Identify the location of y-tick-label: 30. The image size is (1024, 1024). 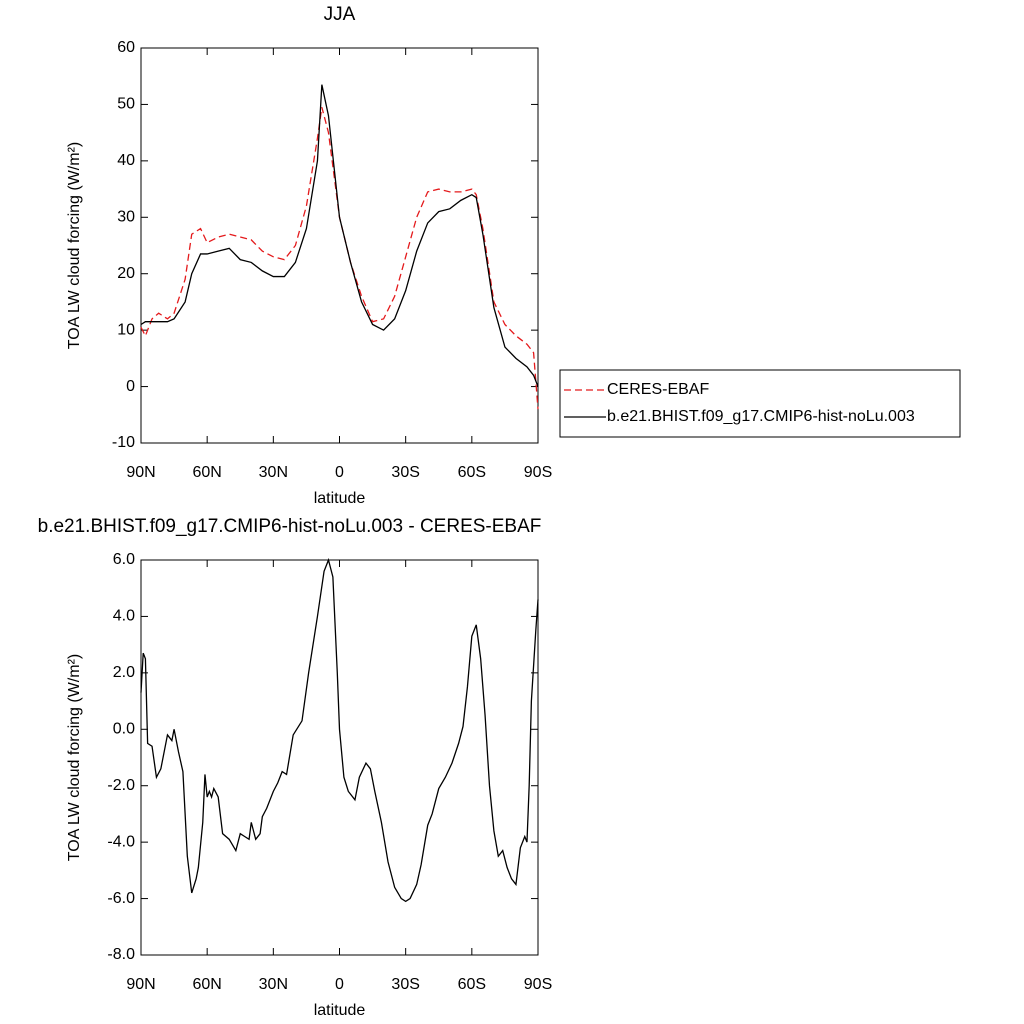
(126, 217).